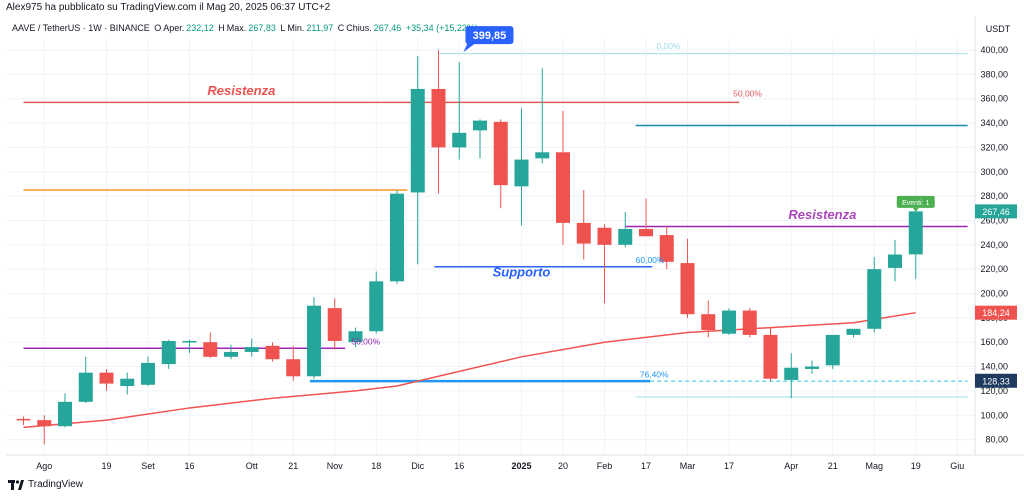 This screenshot has width=1024, height=497. Describe the element at coordinates (605, 466) in the screenshot. I see `x-tick-label: Feb` at that location.